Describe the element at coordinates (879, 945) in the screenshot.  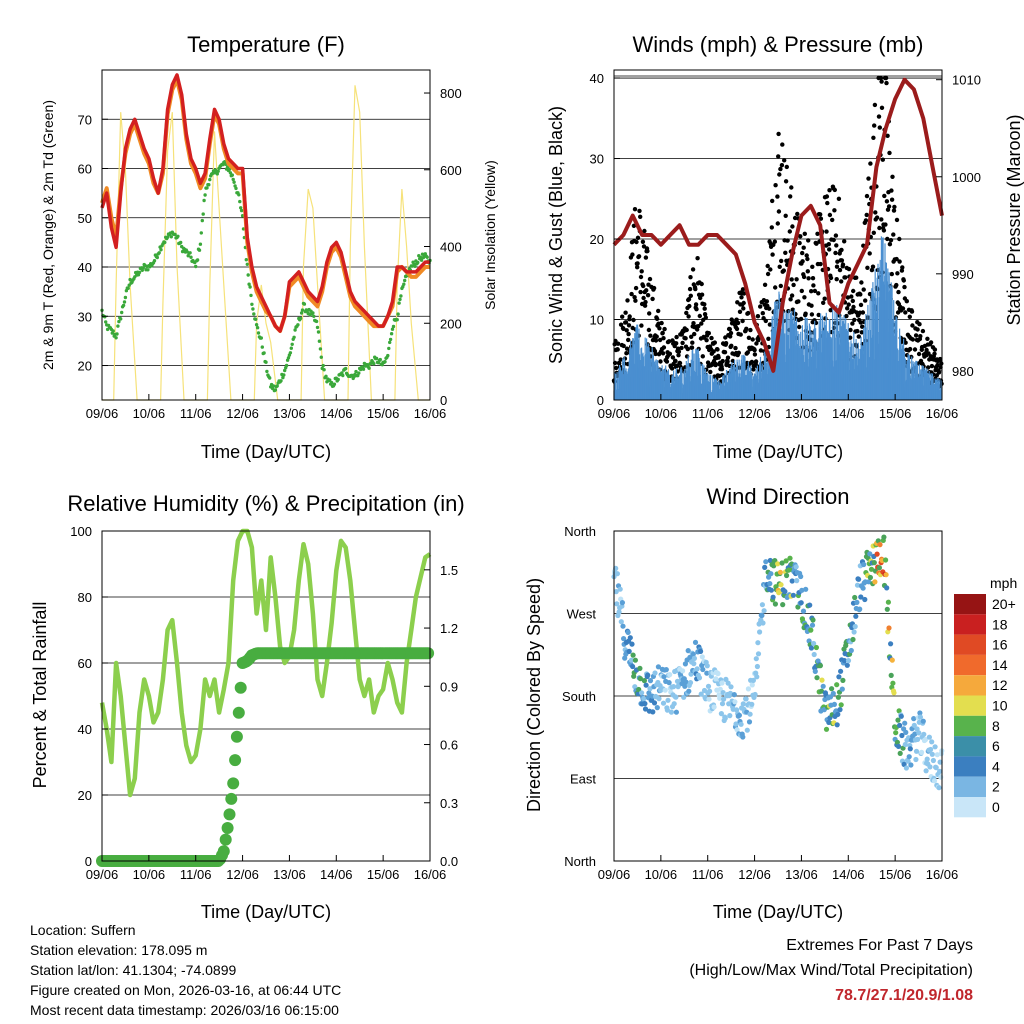
I see `extremes-title: Extremes For Past 7 Days` at that location.